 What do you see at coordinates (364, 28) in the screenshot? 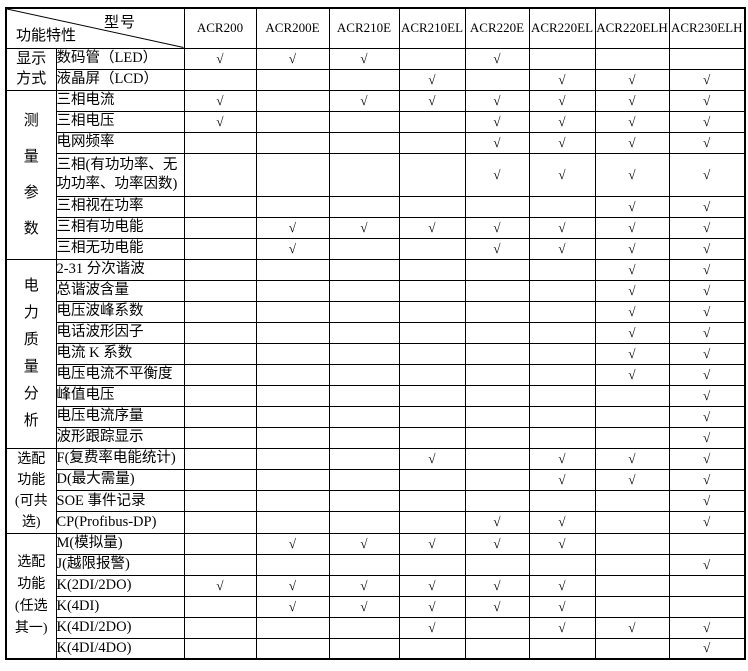
I see `model-header-acr210e: ACR210E` at bounding box center [364, 28].